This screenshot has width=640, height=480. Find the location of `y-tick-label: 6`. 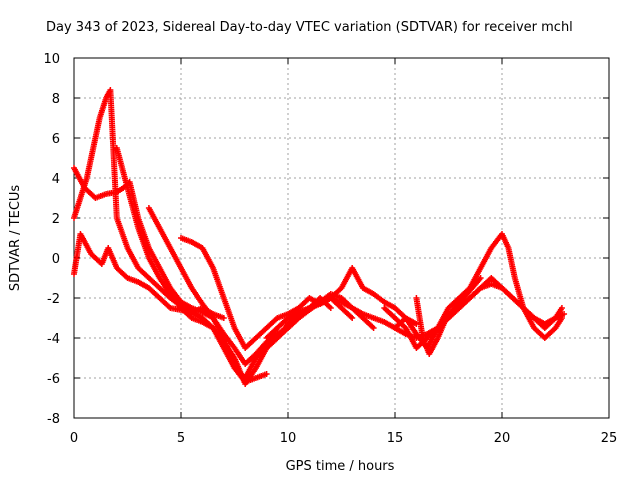

y-tick-label: 6 is located at coordinates (56, 139).